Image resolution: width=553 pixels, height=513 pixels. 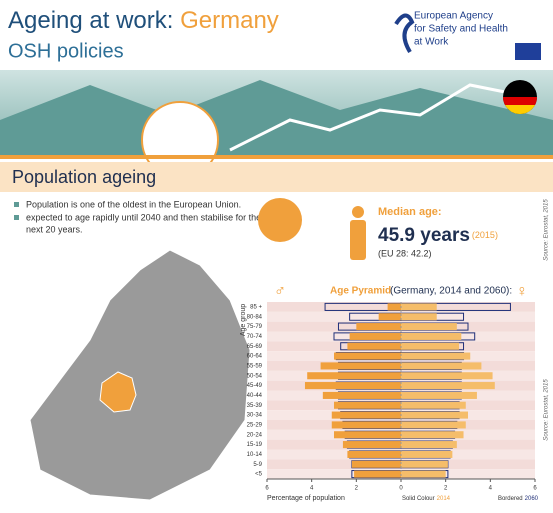 I want to click on legend-entry: Bordered, so click(x=510, y=499).